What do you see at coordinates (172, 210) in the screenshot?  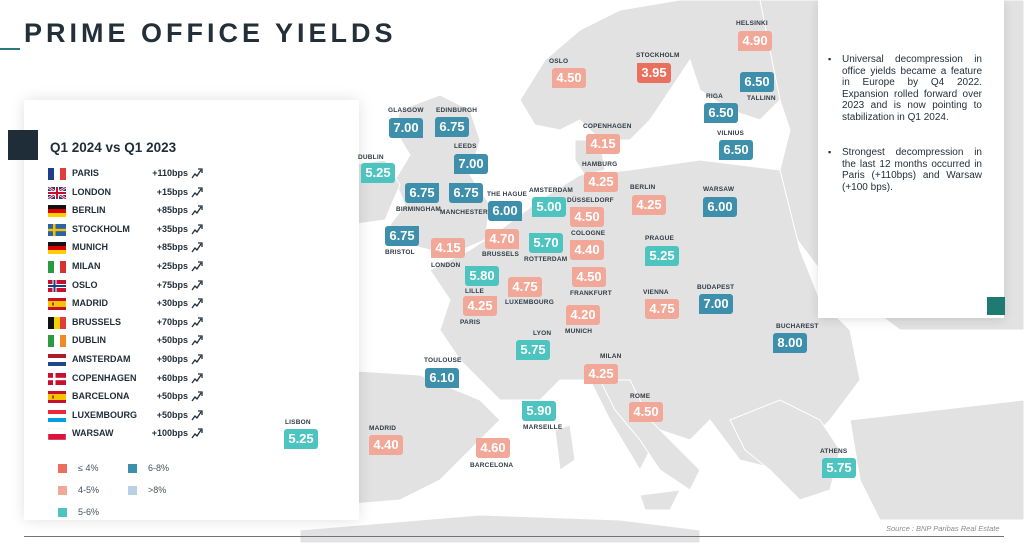 I see `country-row-delta: +85bps` at bounding box center [172, 210].